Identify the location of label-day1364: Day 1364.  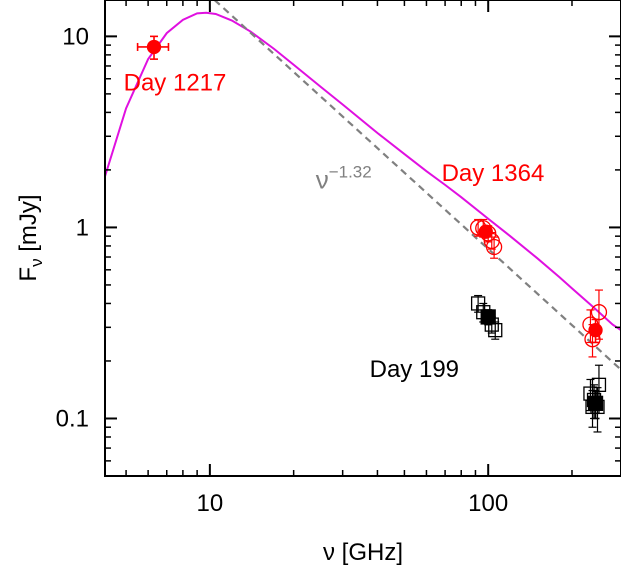
(493, 173).